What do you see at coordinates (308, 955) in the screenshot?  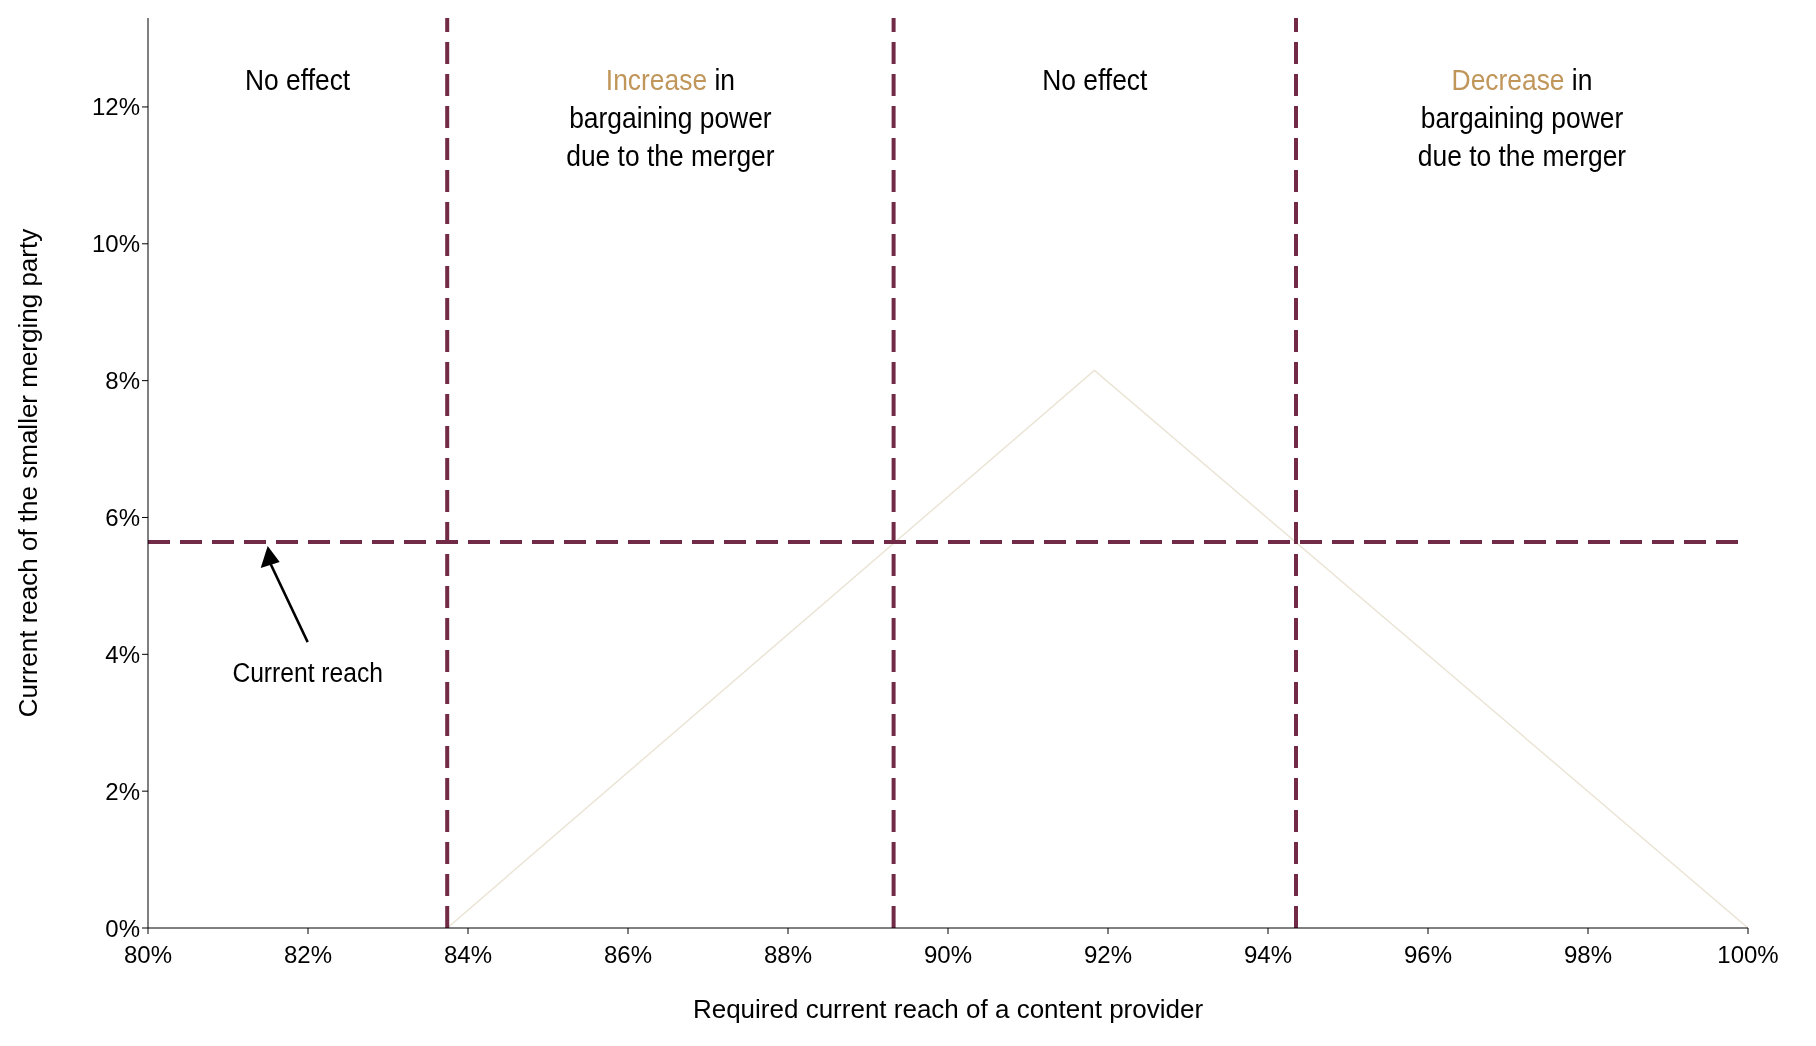 I see `x-tick-label: 82%` at bounding box center [308, 955].